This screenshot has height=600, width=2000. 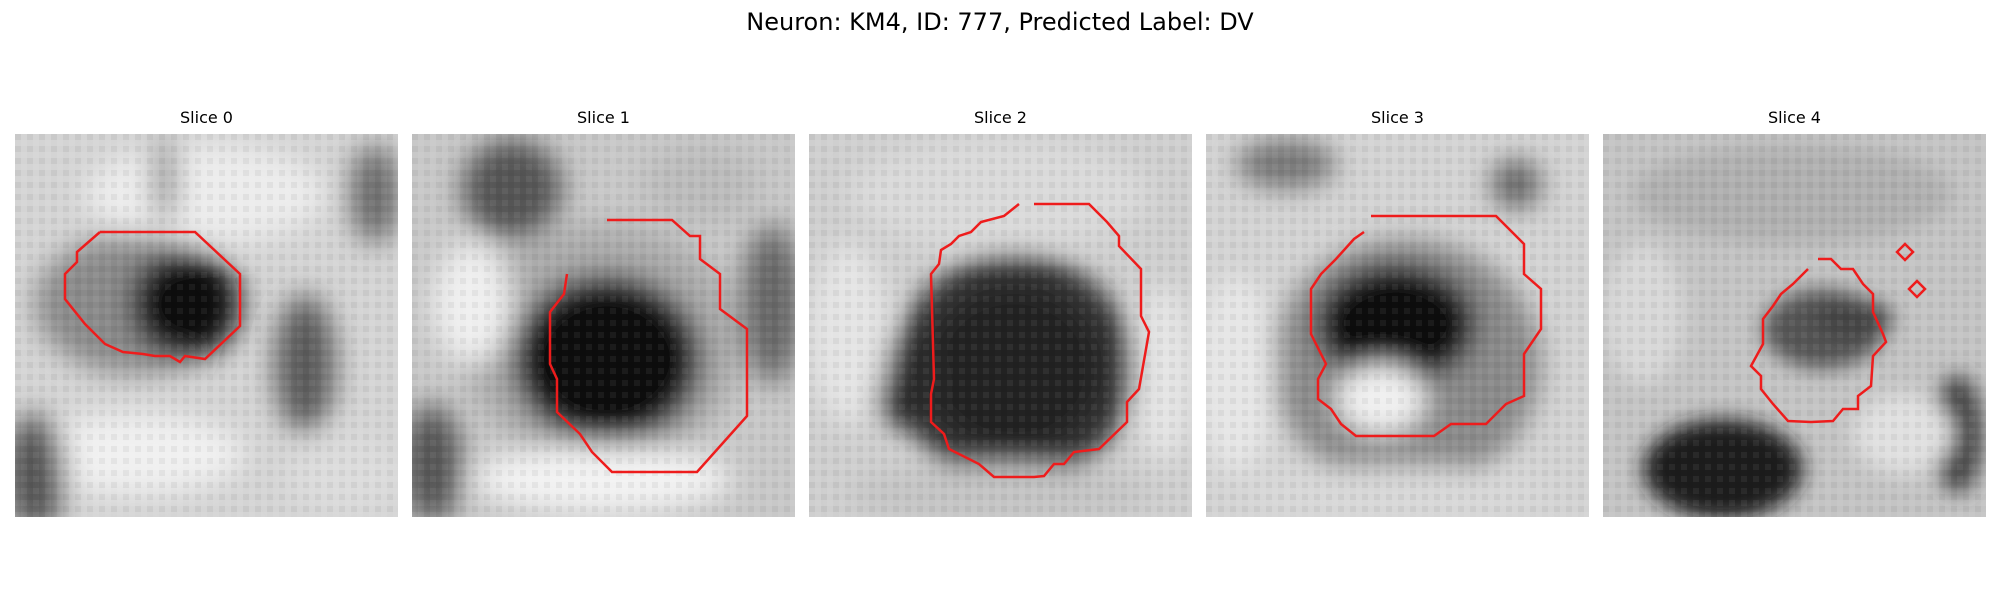 What do you see at coordinates (1000, 117) in the screenshot?
I see `slice-title: Slice 2` at bounding box center [1000, 117].